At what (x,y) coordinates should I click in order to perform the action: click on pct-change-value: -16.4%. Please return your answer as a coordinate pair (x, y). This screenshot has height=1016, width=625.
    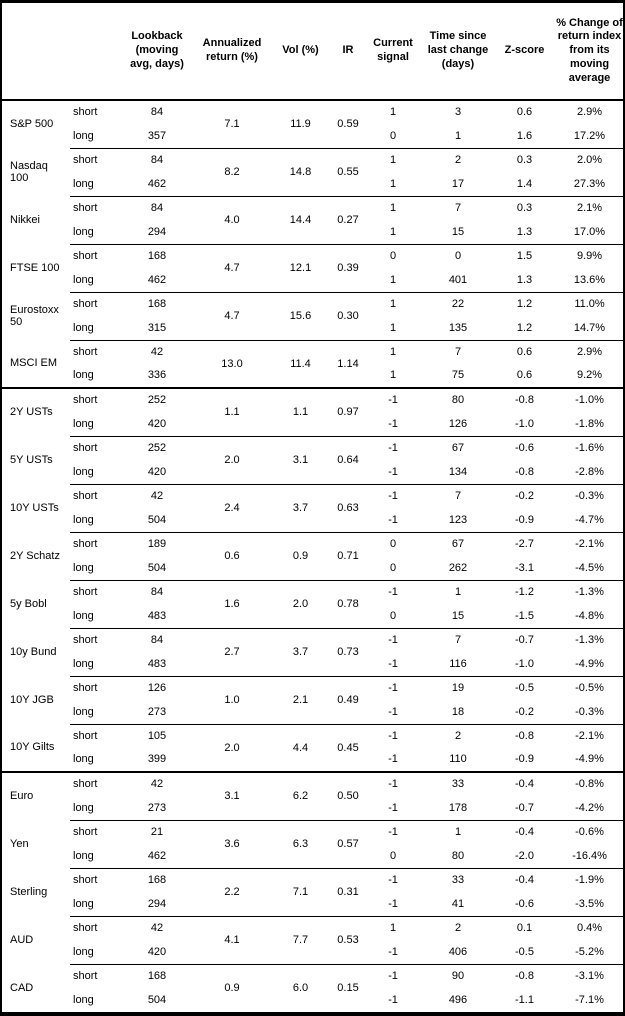
    Looking at the image, I should click on (589, 855).